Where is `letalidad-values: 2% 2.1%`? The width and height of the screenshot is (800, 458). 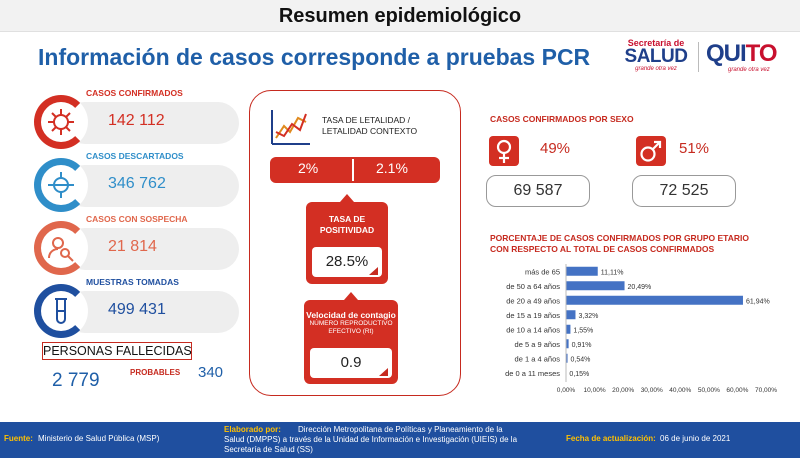 letalidad-values: 2% 2.1% is located at coordinates (355, 170).